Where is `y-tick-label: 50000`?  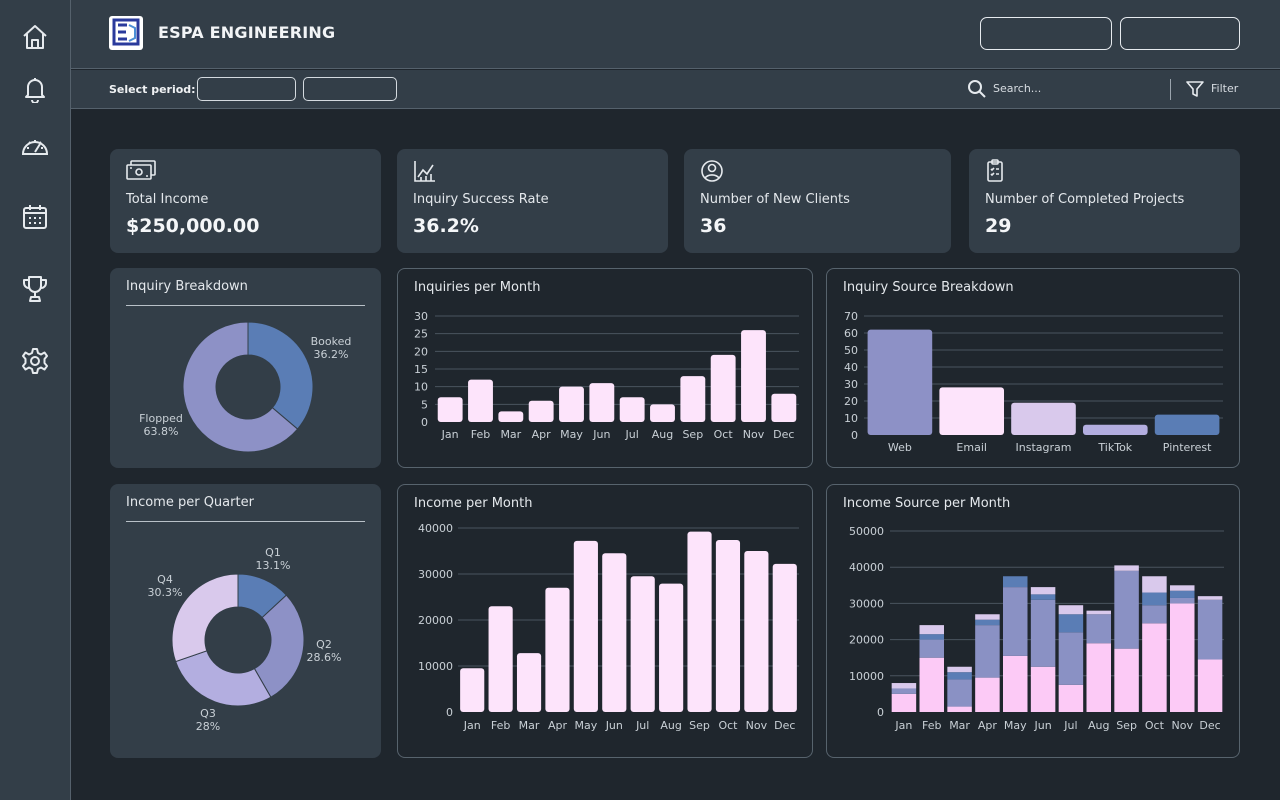 y-tick-label: 50000 is located at coordinates (866, 531).